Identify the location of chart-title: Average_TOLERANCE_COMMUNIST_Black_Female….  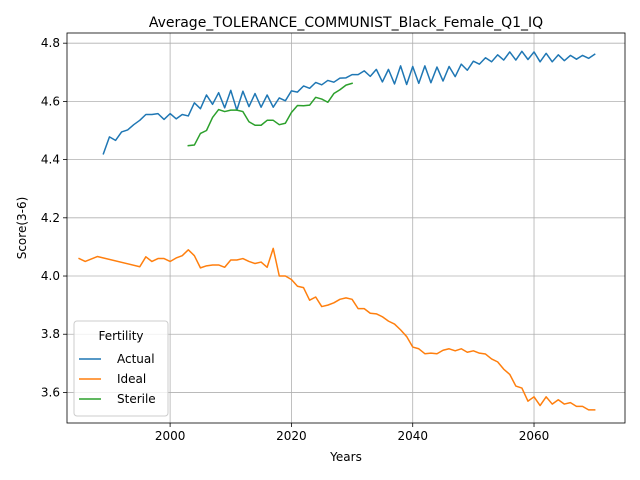
(346, 23).